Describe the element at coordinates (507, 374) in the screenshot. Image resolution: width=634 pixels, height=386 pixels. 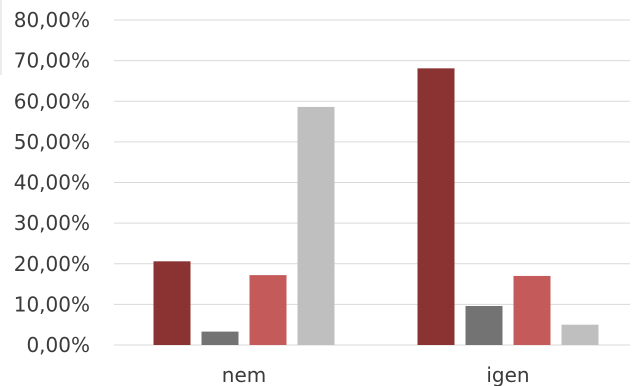
I see `x-category-label-igen: igen` at that location.